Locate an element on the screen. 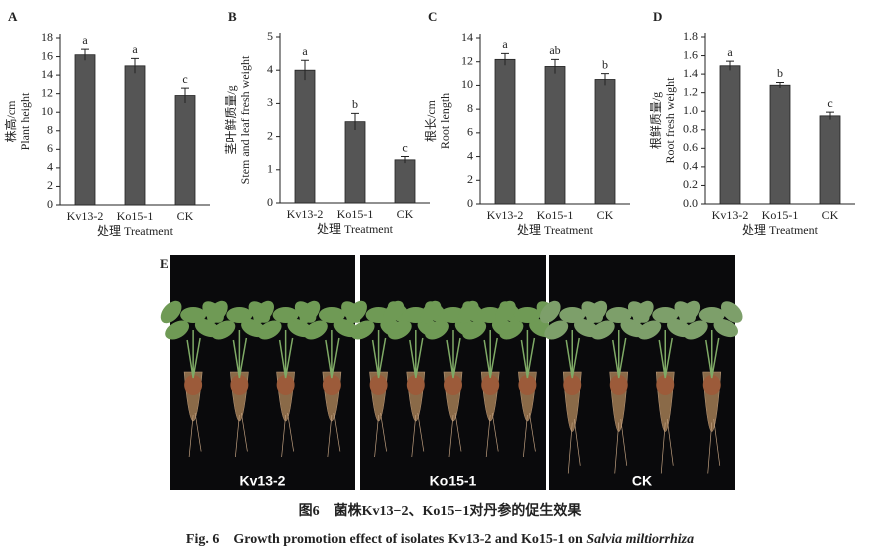 The image size is (880, 559). y-tick-label: 2 is located at coordinates (50, 185).